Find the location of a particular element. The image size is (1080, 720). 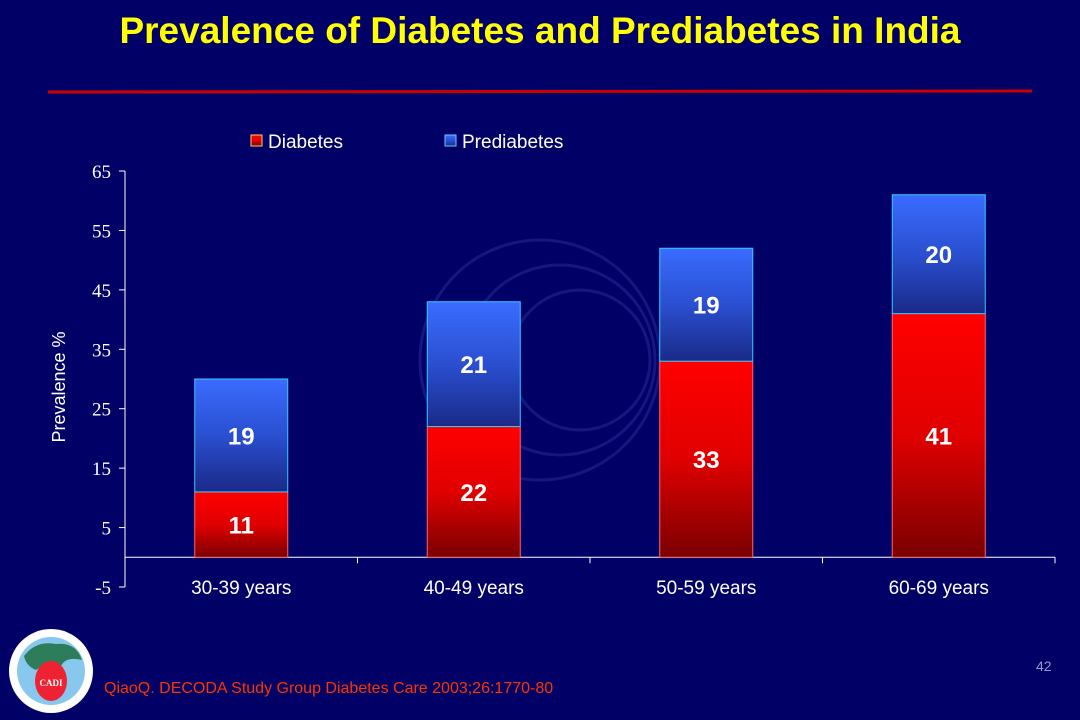

y-tick-label: 25 is located at coordinates (101, 410).